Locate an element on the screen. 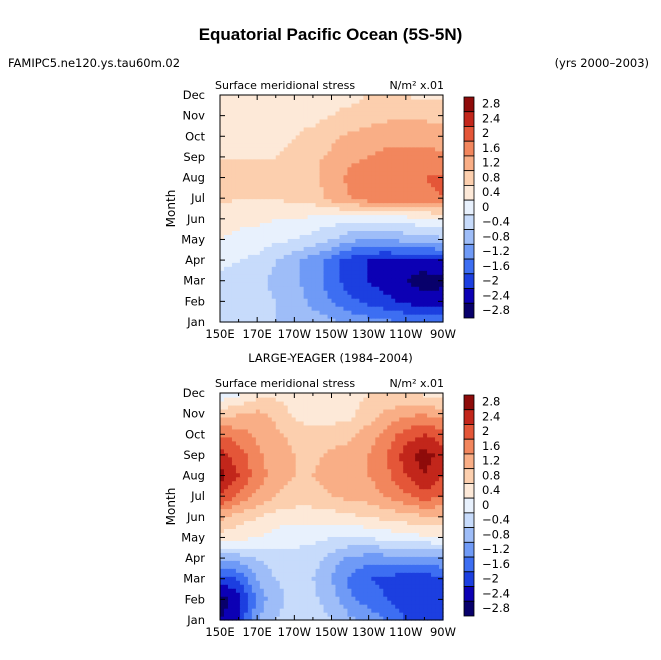 Image resolution: width=661 pixels, height=660 pixels. colorbar-label: 2.8 is located at coordinates (491, 104).